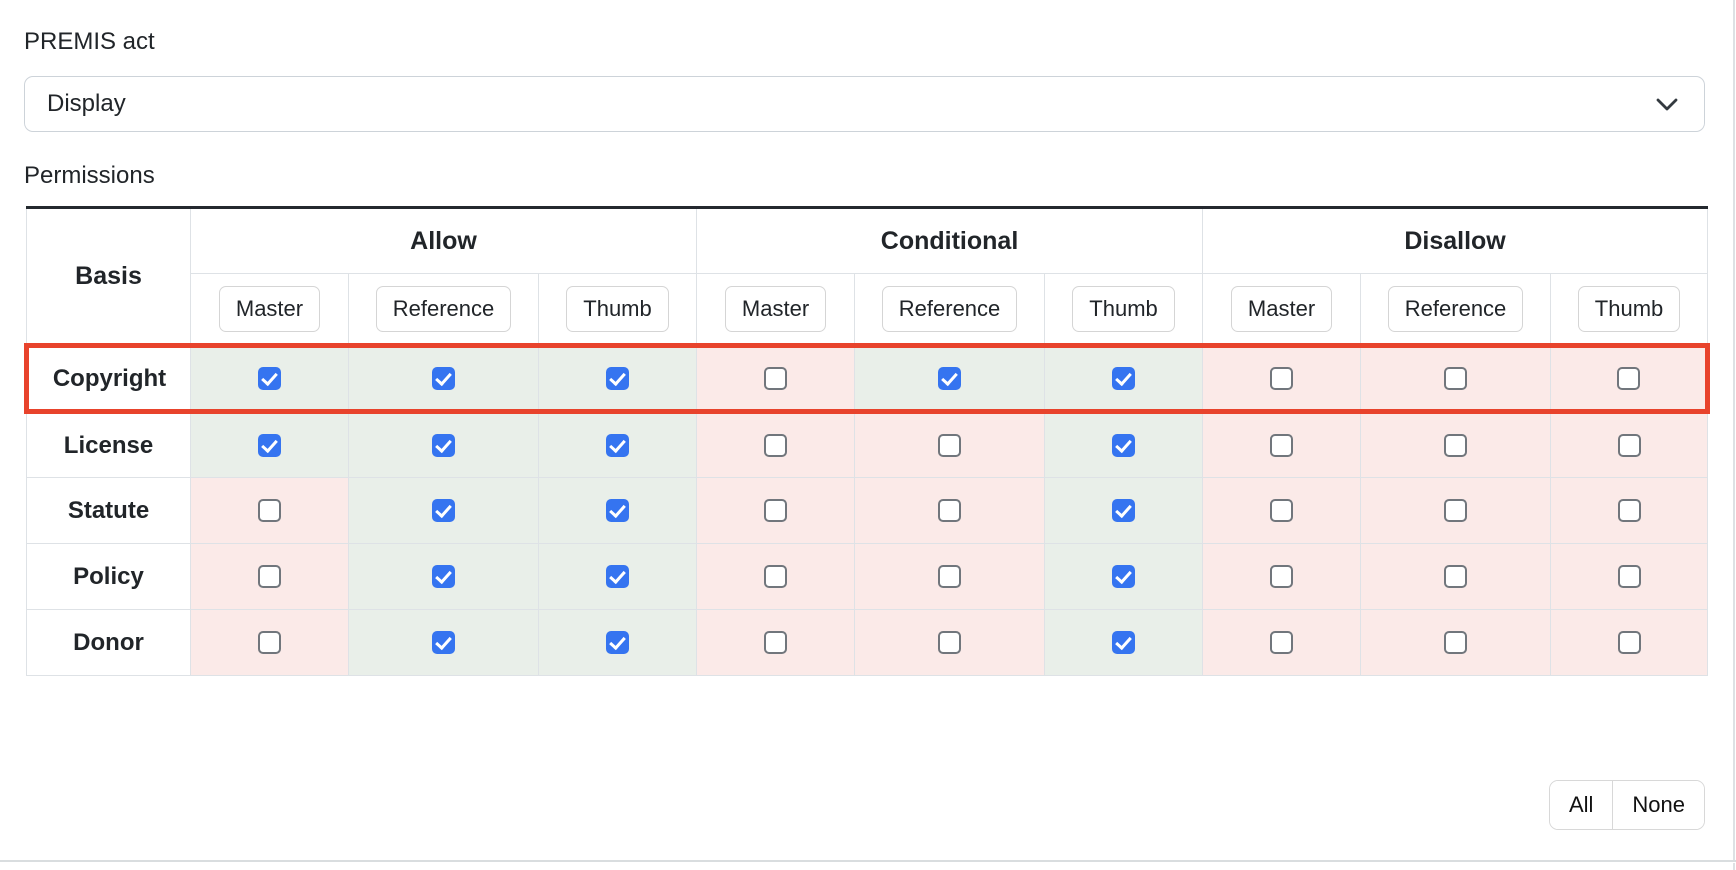  What do you see at coordinates (1629, 308) in the screenshot?
I see `column-button-disallow-thumb: Thumb` at bounding box center [1629, 308].